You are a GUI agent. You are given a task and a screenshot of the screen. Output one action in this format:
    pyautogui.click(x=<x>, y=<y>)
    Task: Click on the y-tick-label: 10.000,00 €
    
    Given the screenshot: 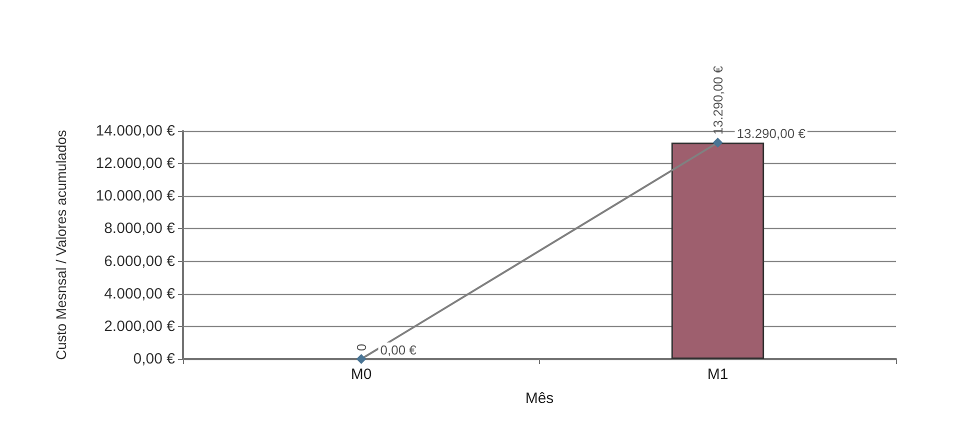 What is the action you would take?
    pyautogui.click(x=136, y=196)
    